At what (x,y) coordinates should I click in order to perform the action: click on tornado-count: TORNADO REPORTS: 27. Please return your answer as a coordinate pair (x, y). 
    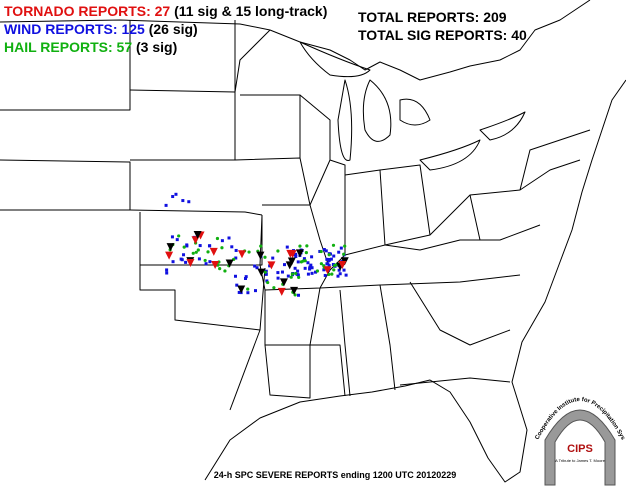
    Looking at the image, I should click on (87, 11).